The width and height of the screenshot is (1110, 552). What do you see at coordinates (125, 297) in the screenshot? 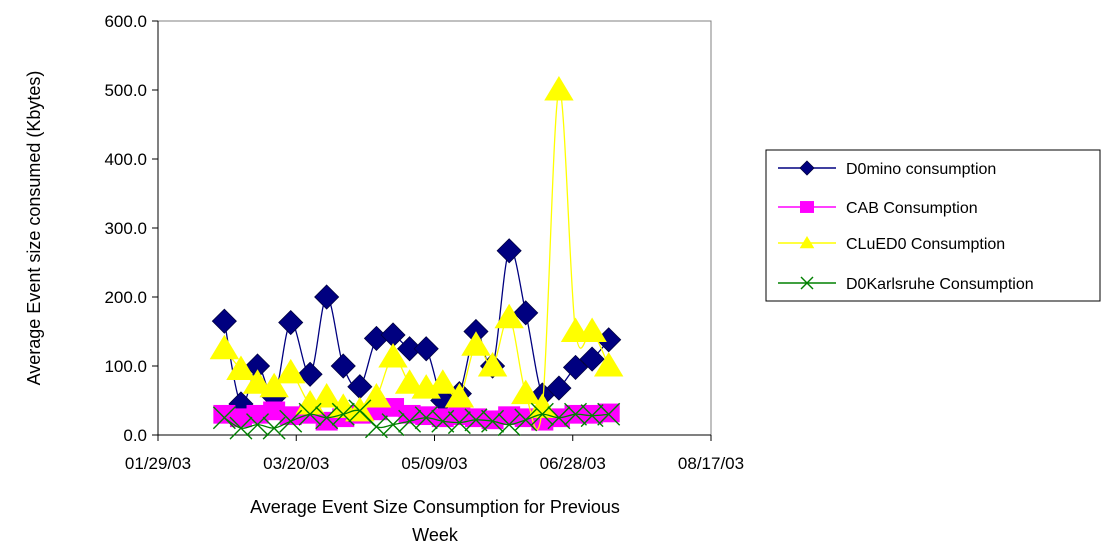
I see `y-tick-label: 200.0` at bounding box center [125, 297].